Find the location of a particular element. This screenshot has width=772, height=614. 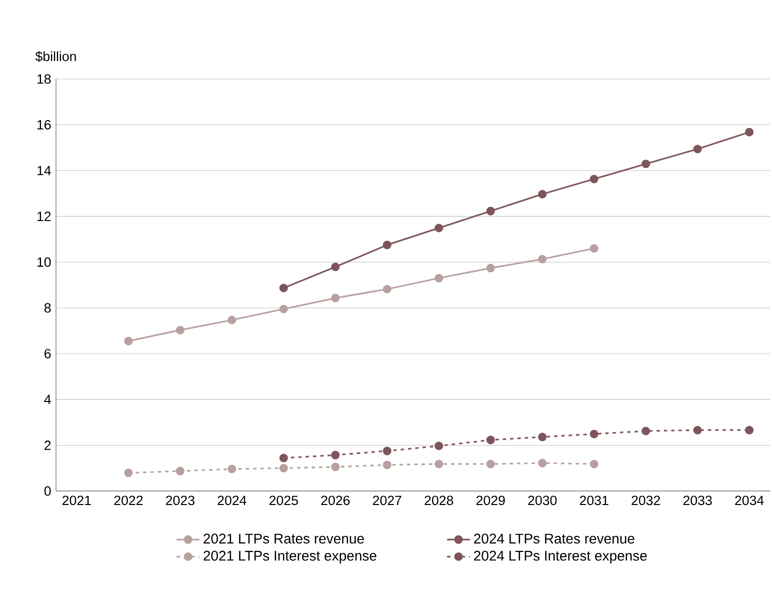

y-tick-label: 18 is located at coordinates (44, 79).